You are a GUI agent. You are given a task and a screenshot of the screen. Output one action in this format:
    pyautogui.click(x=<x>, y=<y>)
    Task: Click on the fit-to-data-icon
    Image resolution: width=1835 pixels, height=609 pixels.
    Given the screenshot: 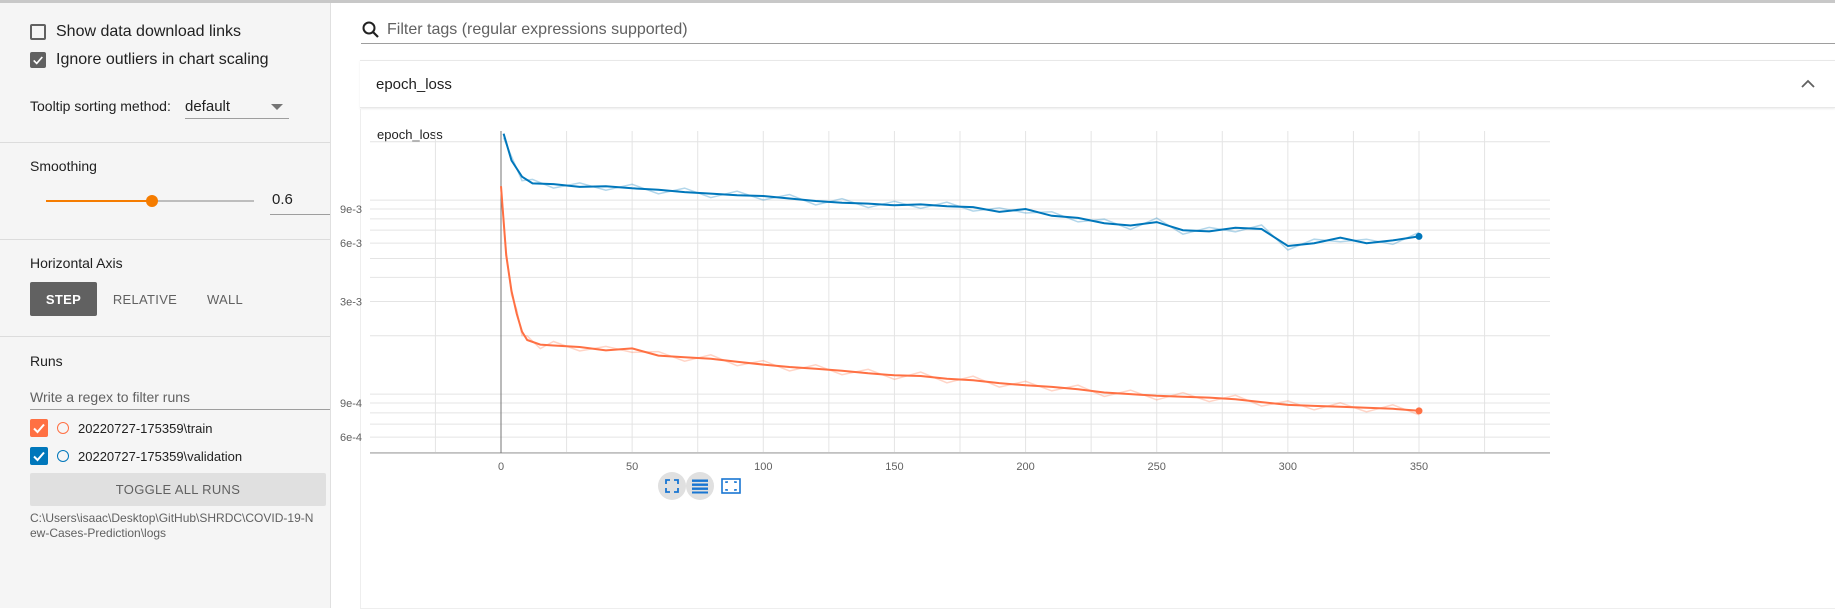 What is the action you would take?
    pyautogui.click(x=731, y=486)
    